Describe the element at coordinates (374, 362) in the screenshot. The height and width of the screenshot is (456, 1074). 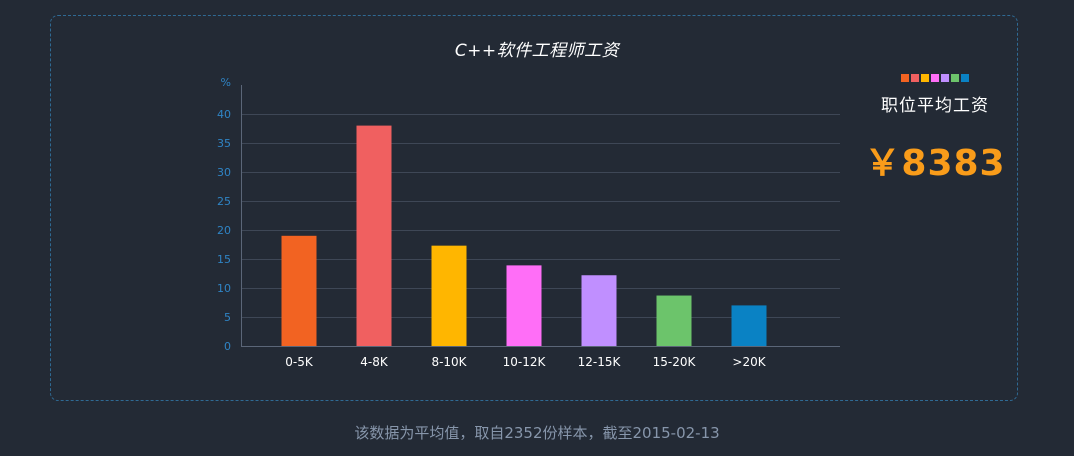
I see `x-tick-label: 4-8K` at that location.